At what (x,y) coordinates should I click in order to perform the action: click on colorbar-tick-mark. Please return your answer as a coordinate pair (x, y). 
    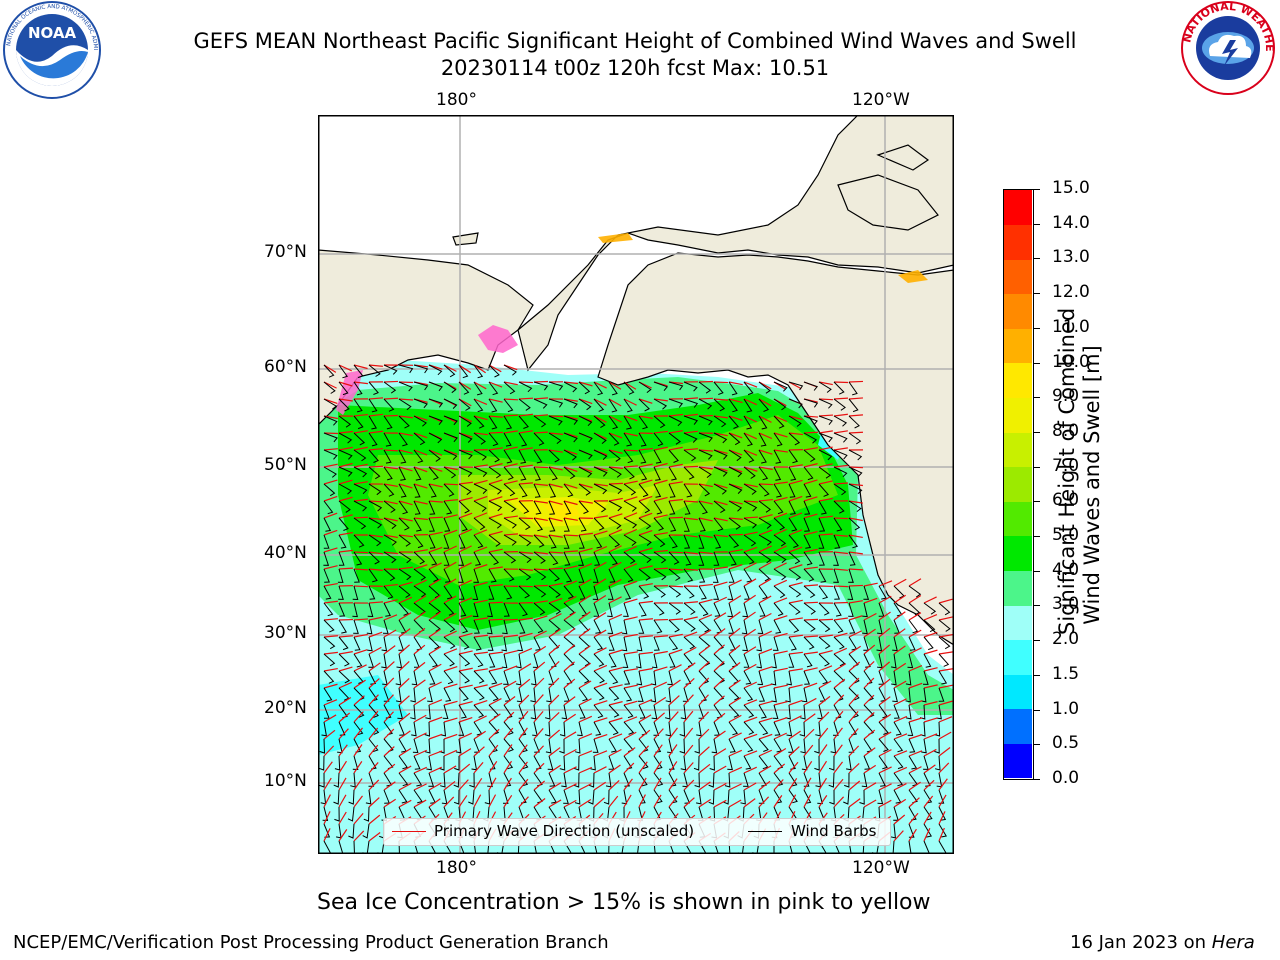
    Looking at the image, I should click on (1037, 224).